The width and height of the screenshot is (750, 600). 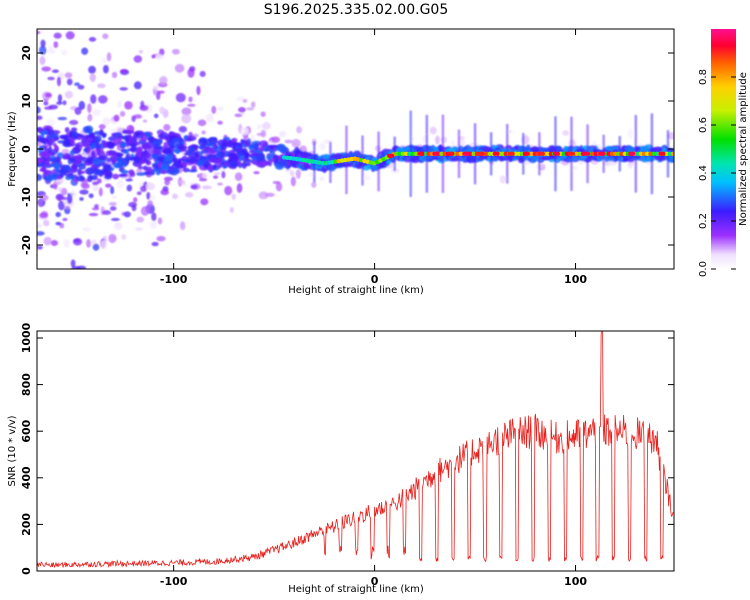 What do you see at coordinates (26, 430) in the screenshot?
I see `y-tick-label: 600` at bounding box center [26, 430].